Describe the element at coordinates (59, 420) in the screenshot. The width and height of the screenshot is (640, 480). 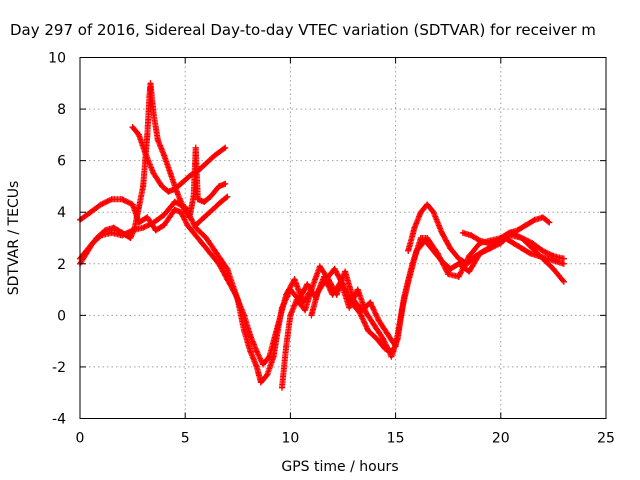
I see `y-tick-label: -4` at that location.